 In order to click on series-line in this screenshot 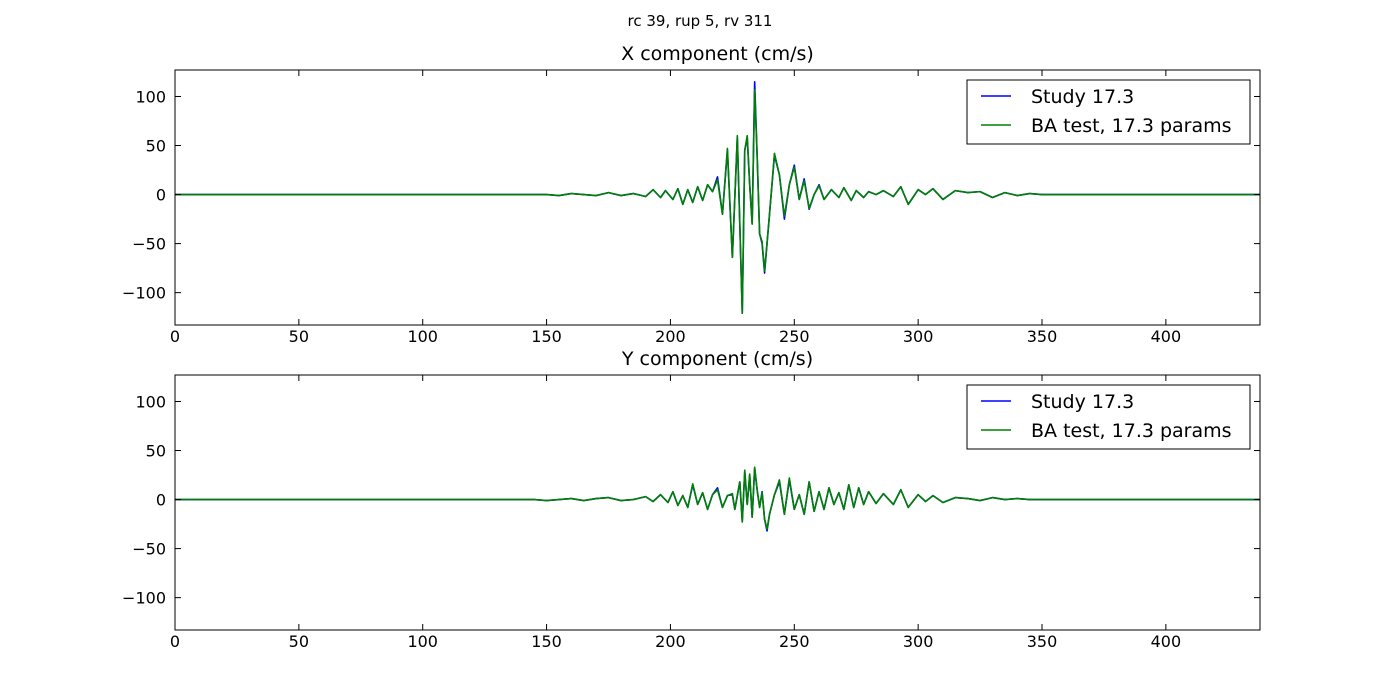, I will do `click(717, 498)`.